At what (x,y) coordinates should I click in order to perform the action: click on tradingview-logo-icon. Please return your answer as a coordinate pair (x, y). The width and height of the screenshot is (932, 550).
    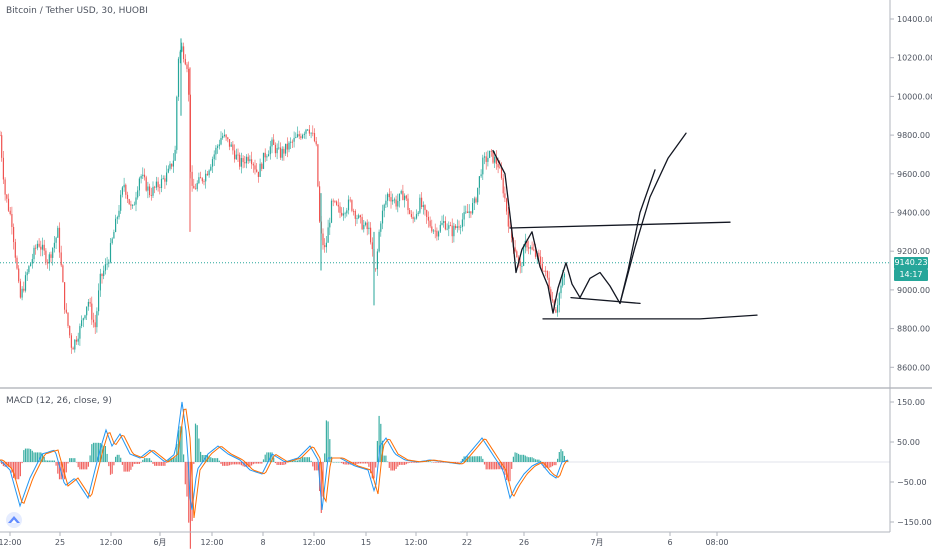
    Looking at the image, I should click on (14, 520).